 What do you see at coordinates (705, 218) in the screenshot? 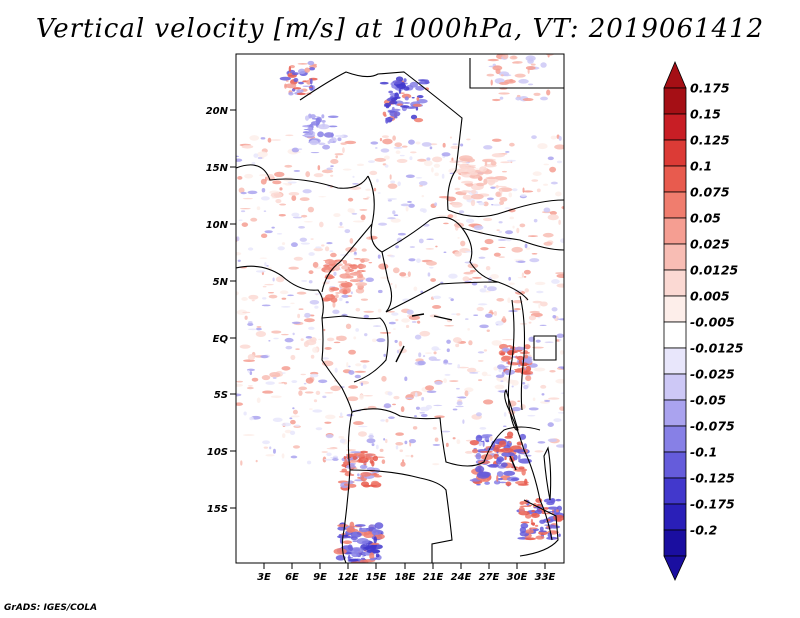
I see `colorbar-label: 0.05` at bounding box center [705, 218].